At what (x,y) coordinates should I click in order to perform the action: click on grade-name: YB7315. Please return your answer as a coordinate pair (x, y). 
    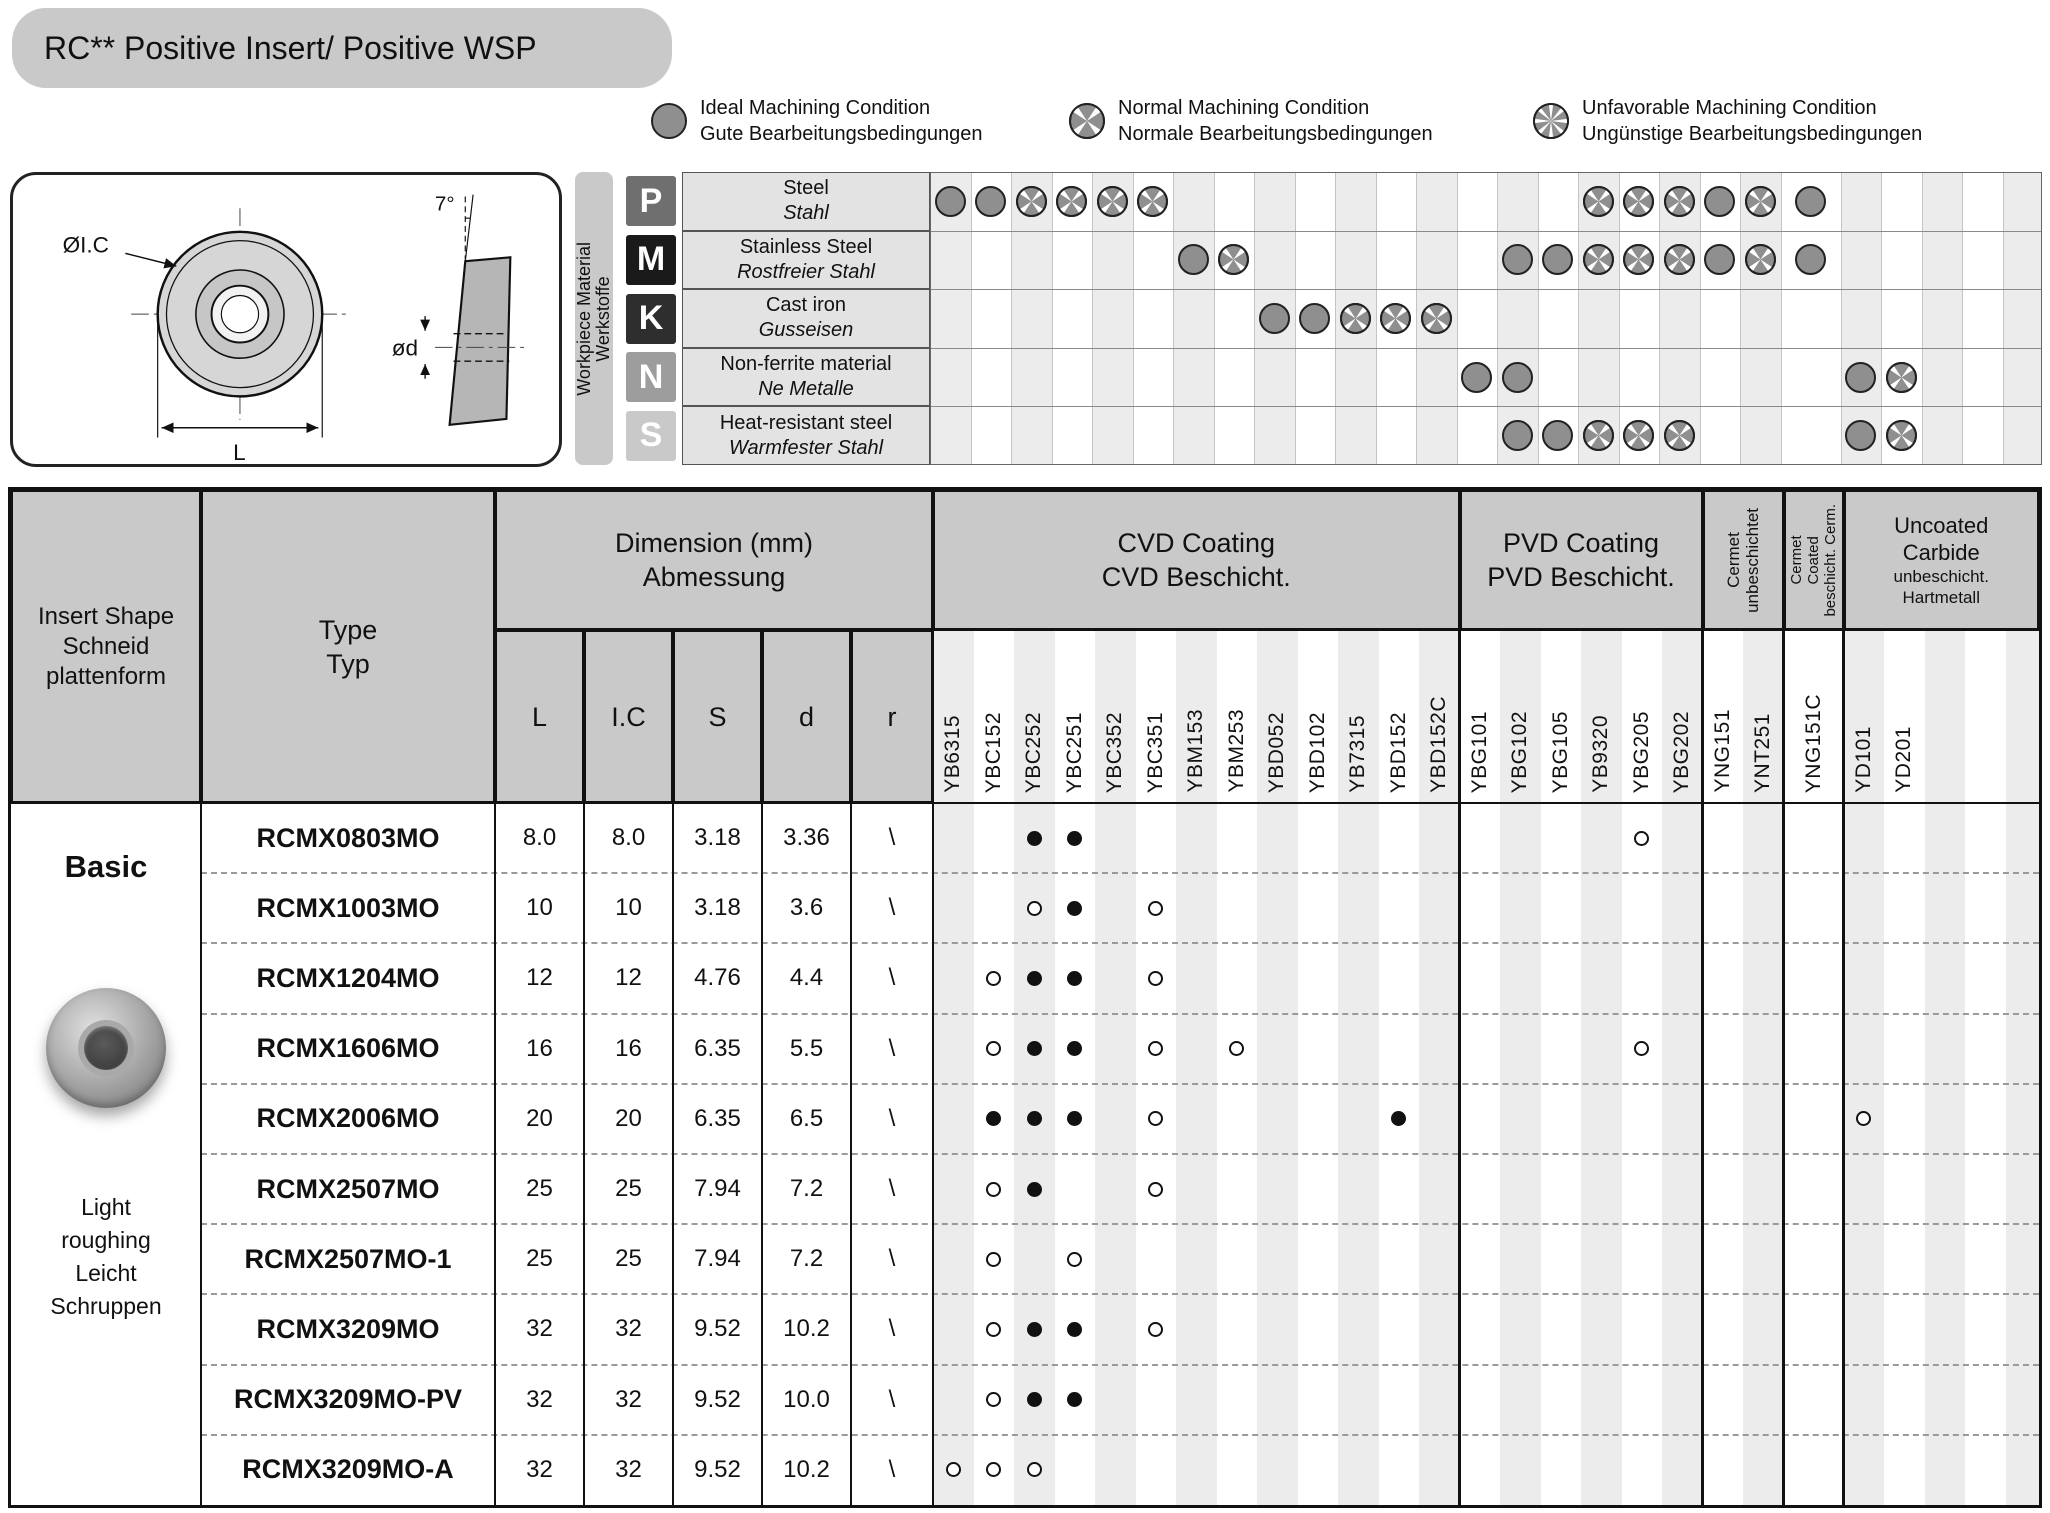
    Looking at the image, I should click on (1358, 754).